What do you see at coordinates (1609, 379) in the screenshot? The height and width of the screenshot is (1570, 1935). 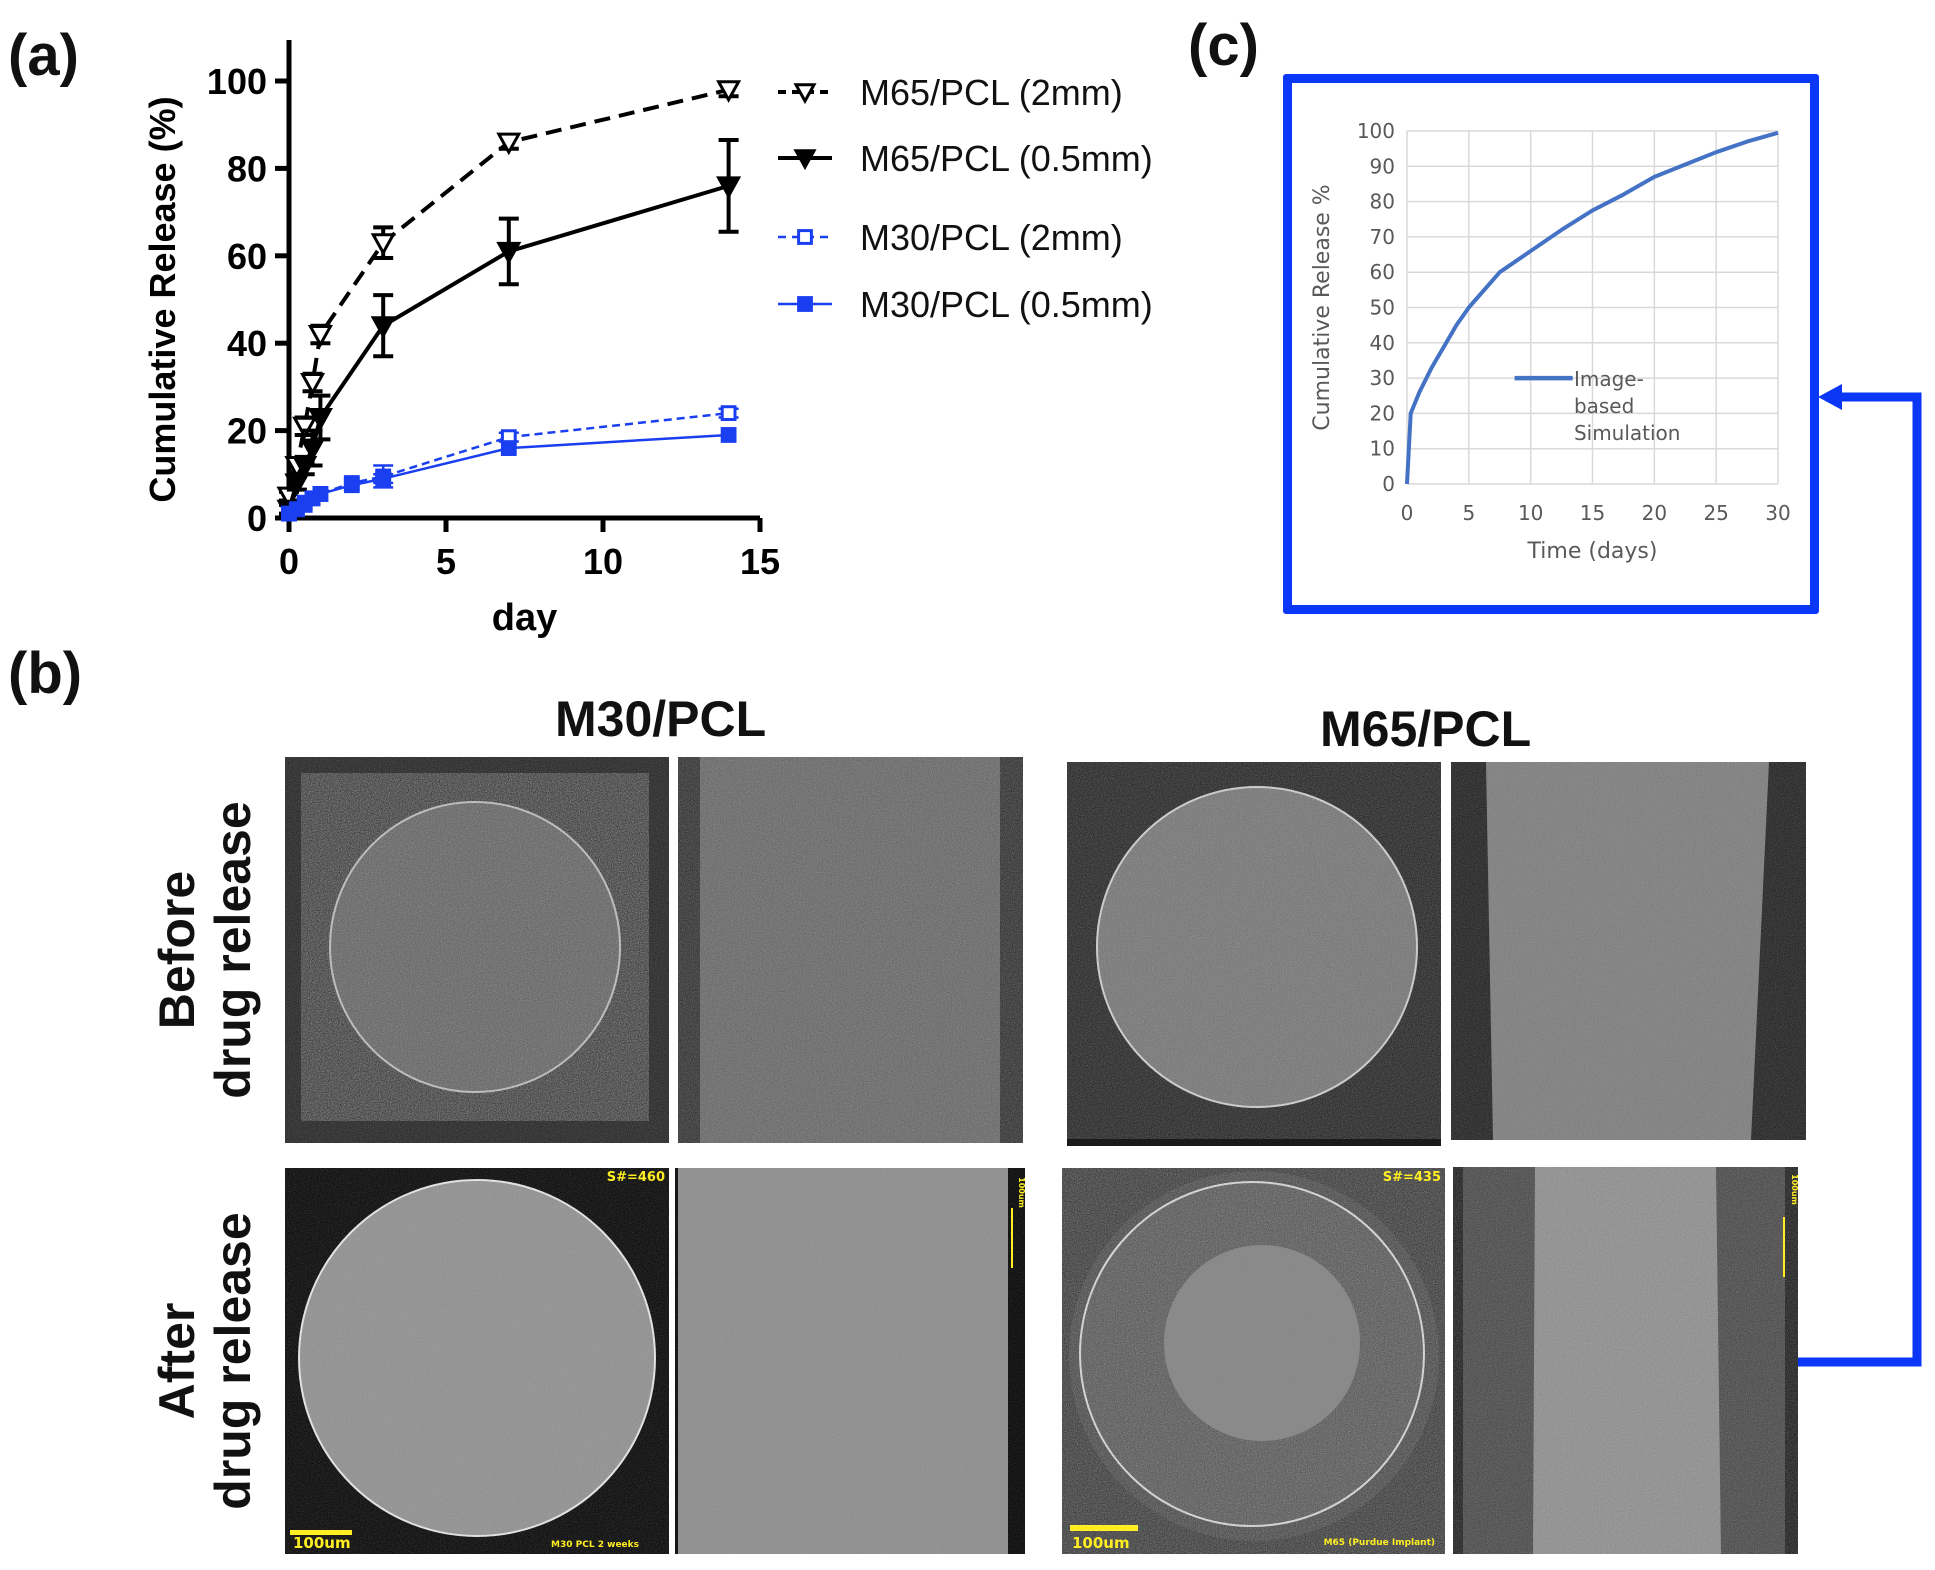 I see `legend-label: Image-` at bounding box center [1609, 379].